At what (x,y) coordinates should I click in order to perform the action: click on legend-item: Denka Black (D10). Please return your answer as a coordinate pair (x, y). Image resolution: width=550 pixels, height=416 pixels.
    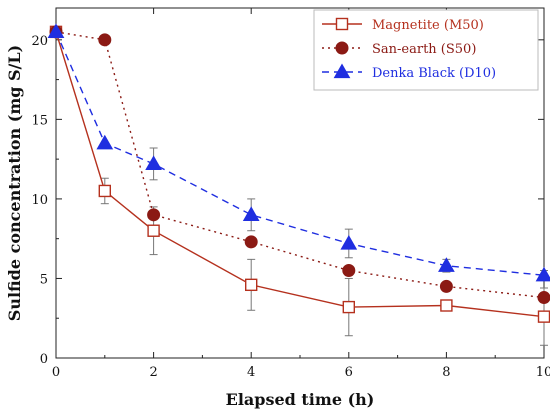
    Looking at the image, I should click on (409, 72).